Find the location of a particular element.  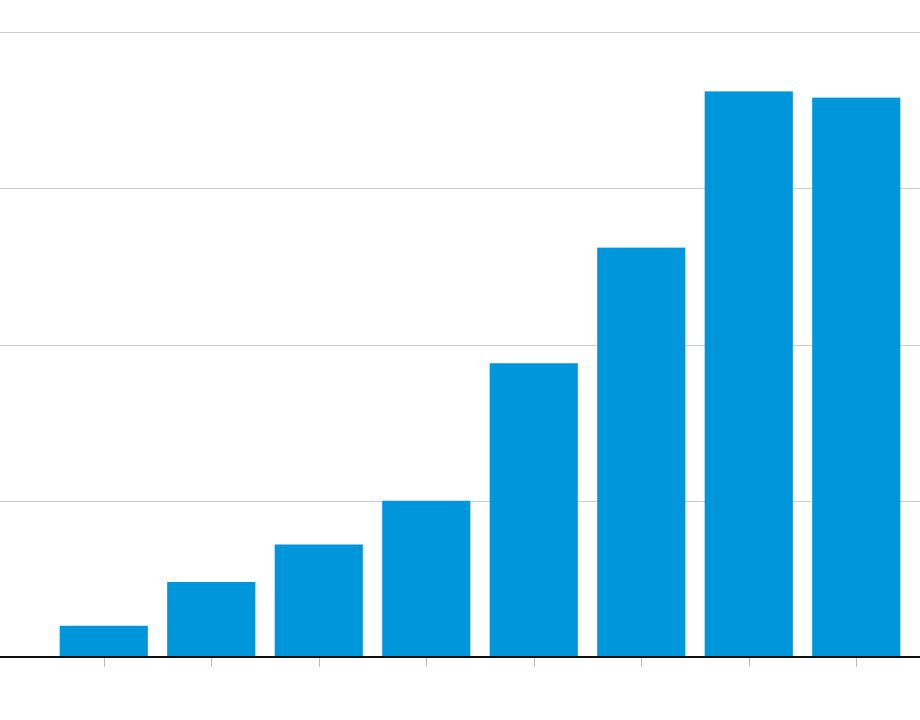

x-axis is located at coordinates (460, 661).